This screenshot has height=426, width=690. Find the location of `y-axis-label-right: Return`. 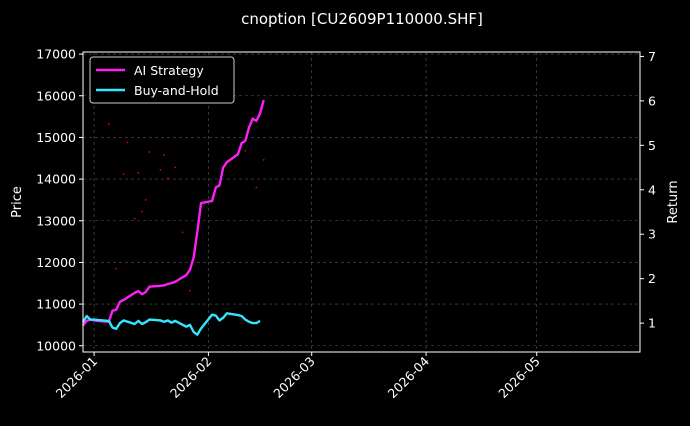

y-axis-label-right: Return is located at coordinates (673, 201).